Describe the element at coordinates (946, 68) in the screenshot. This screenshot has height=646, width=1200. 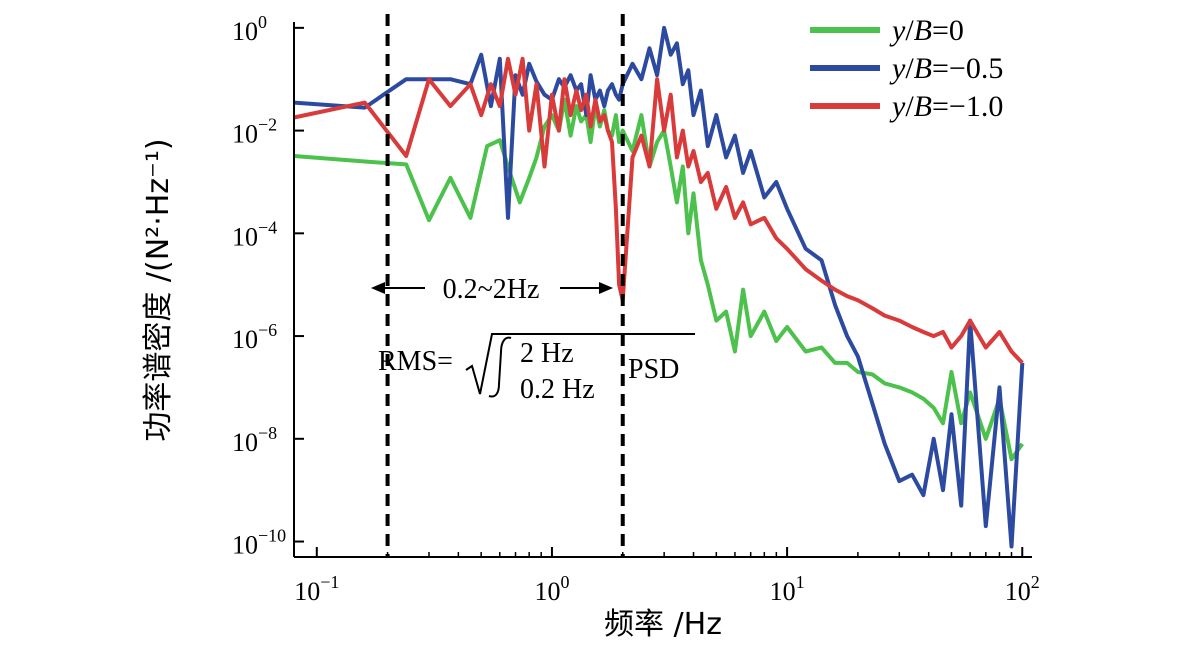
I see `legend-label-1: y/B=−0.5` at that location.